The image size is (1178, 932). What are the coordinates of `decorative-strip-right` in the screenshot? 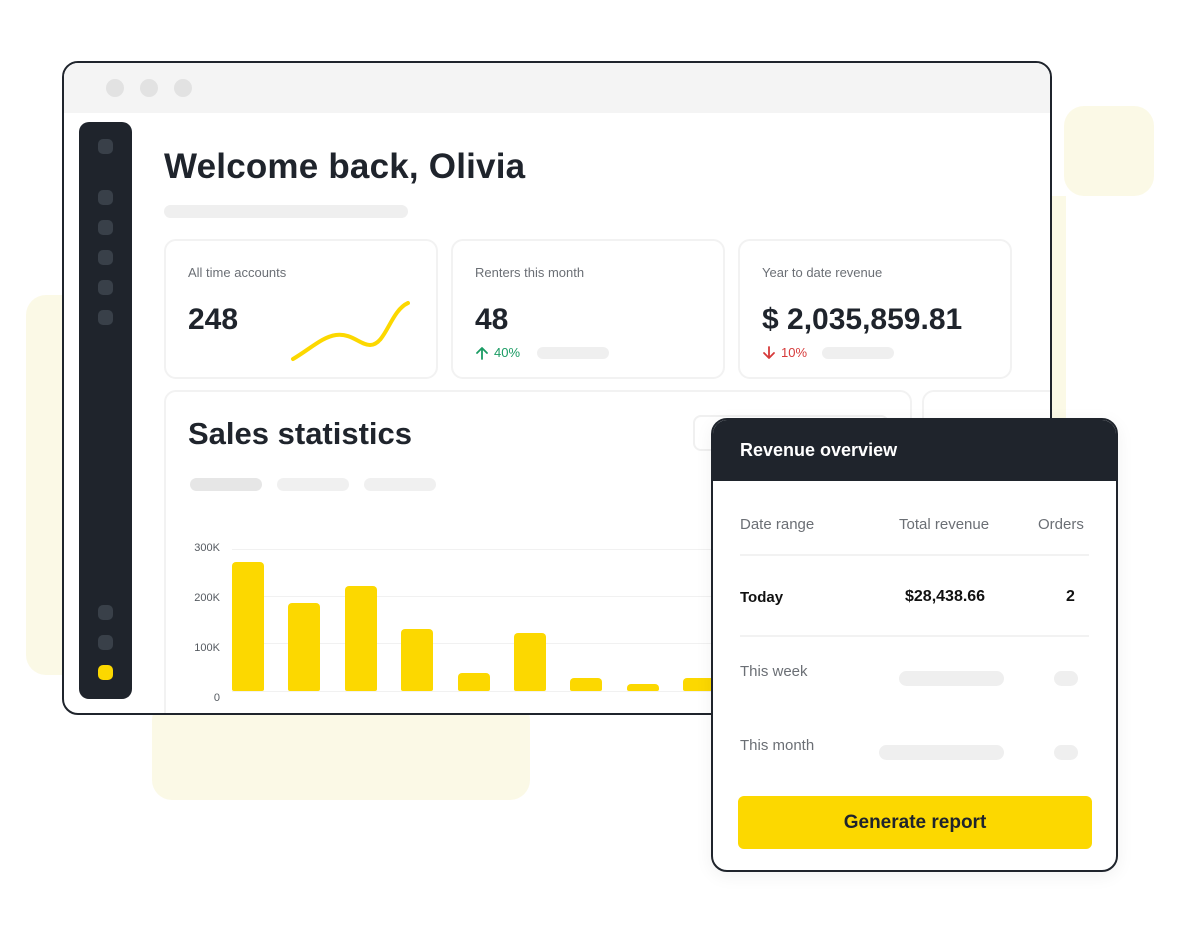 It's located at (1059, 311).